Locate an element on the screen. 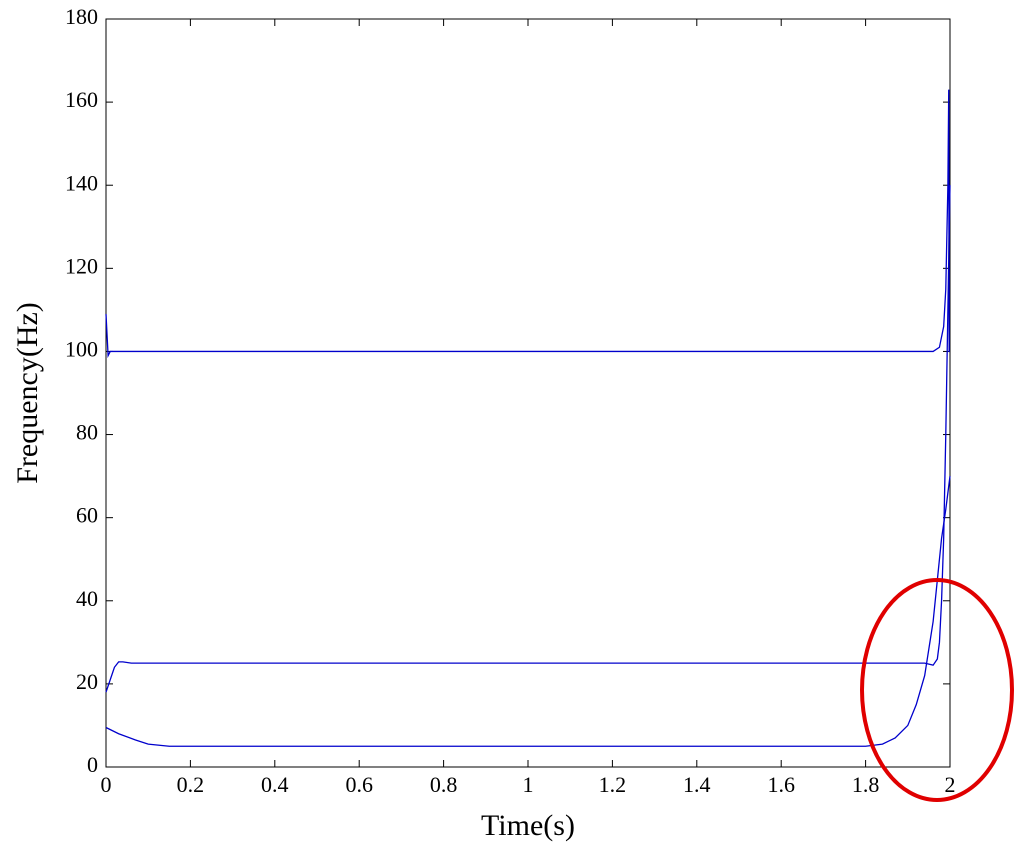  y-tick-label: 20 is located at coordinates (87, 681).